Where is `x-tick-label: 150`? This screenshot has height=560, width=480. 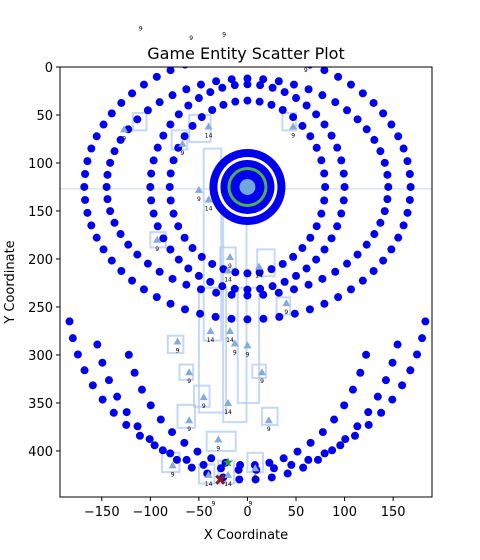
x-tick-label: 150 is located at coordinates (393, 512).